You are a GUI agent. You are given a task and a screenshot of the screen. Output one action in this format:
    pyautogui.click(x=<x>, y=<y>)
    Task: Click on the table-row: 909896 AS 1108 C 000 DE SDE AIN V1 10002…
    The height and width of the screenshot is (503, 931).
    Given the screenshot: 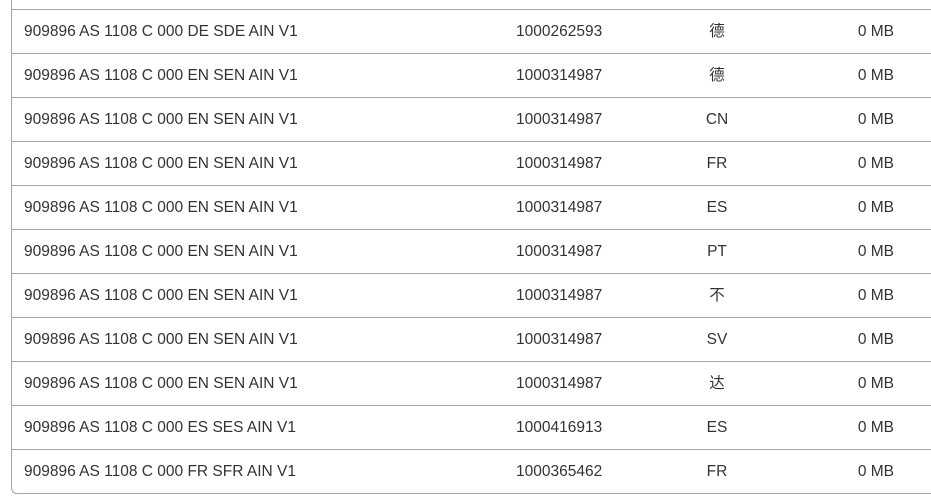 What is the action you would take?
    pyautogui.click(x=471, y=31)
    